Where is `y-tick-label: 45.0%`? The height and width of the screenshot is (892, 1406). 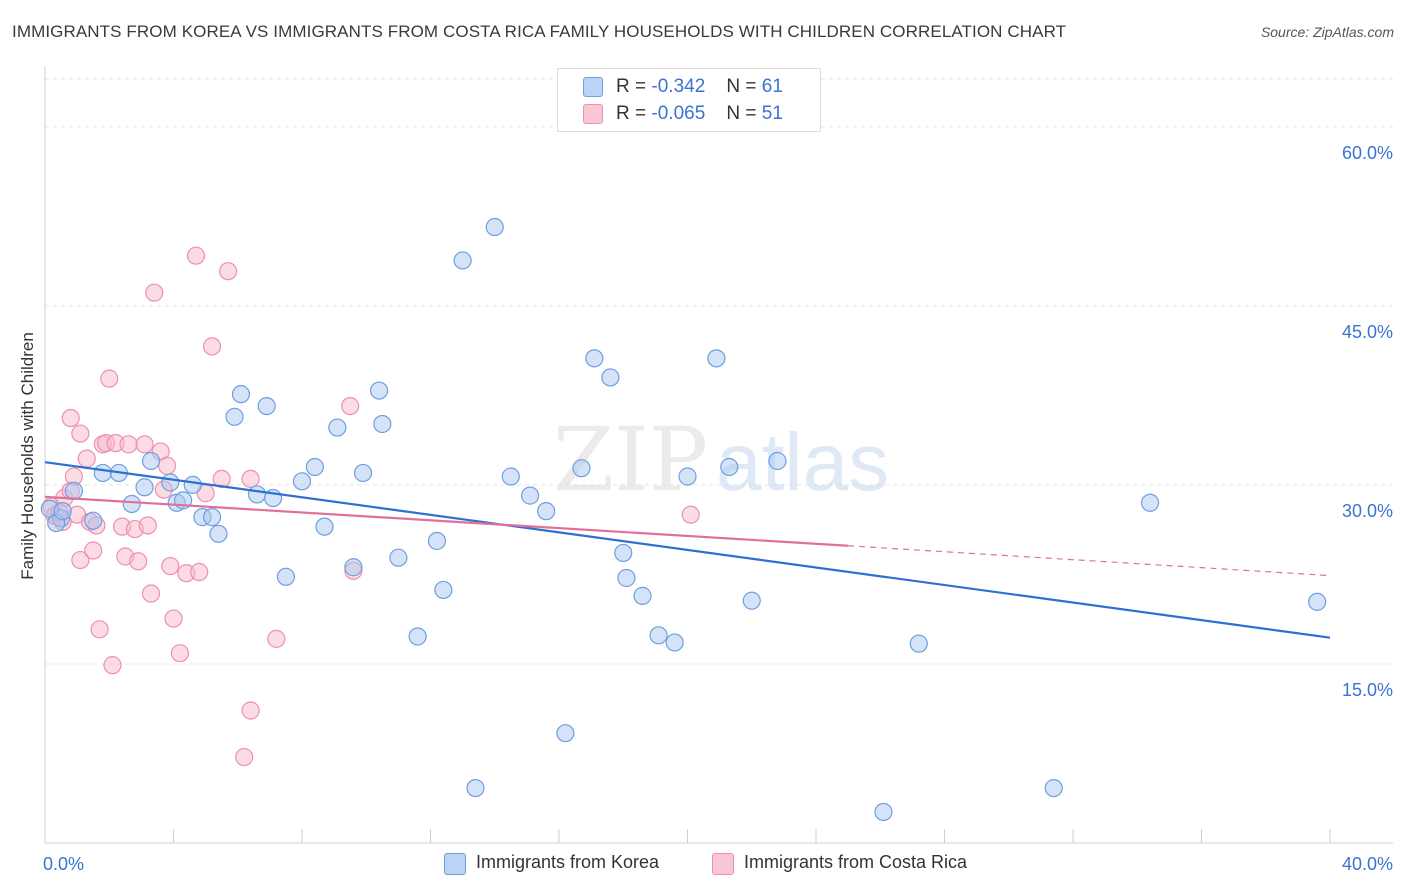 y-tick-label: 45.0% is located at coordinates (1367, 332).